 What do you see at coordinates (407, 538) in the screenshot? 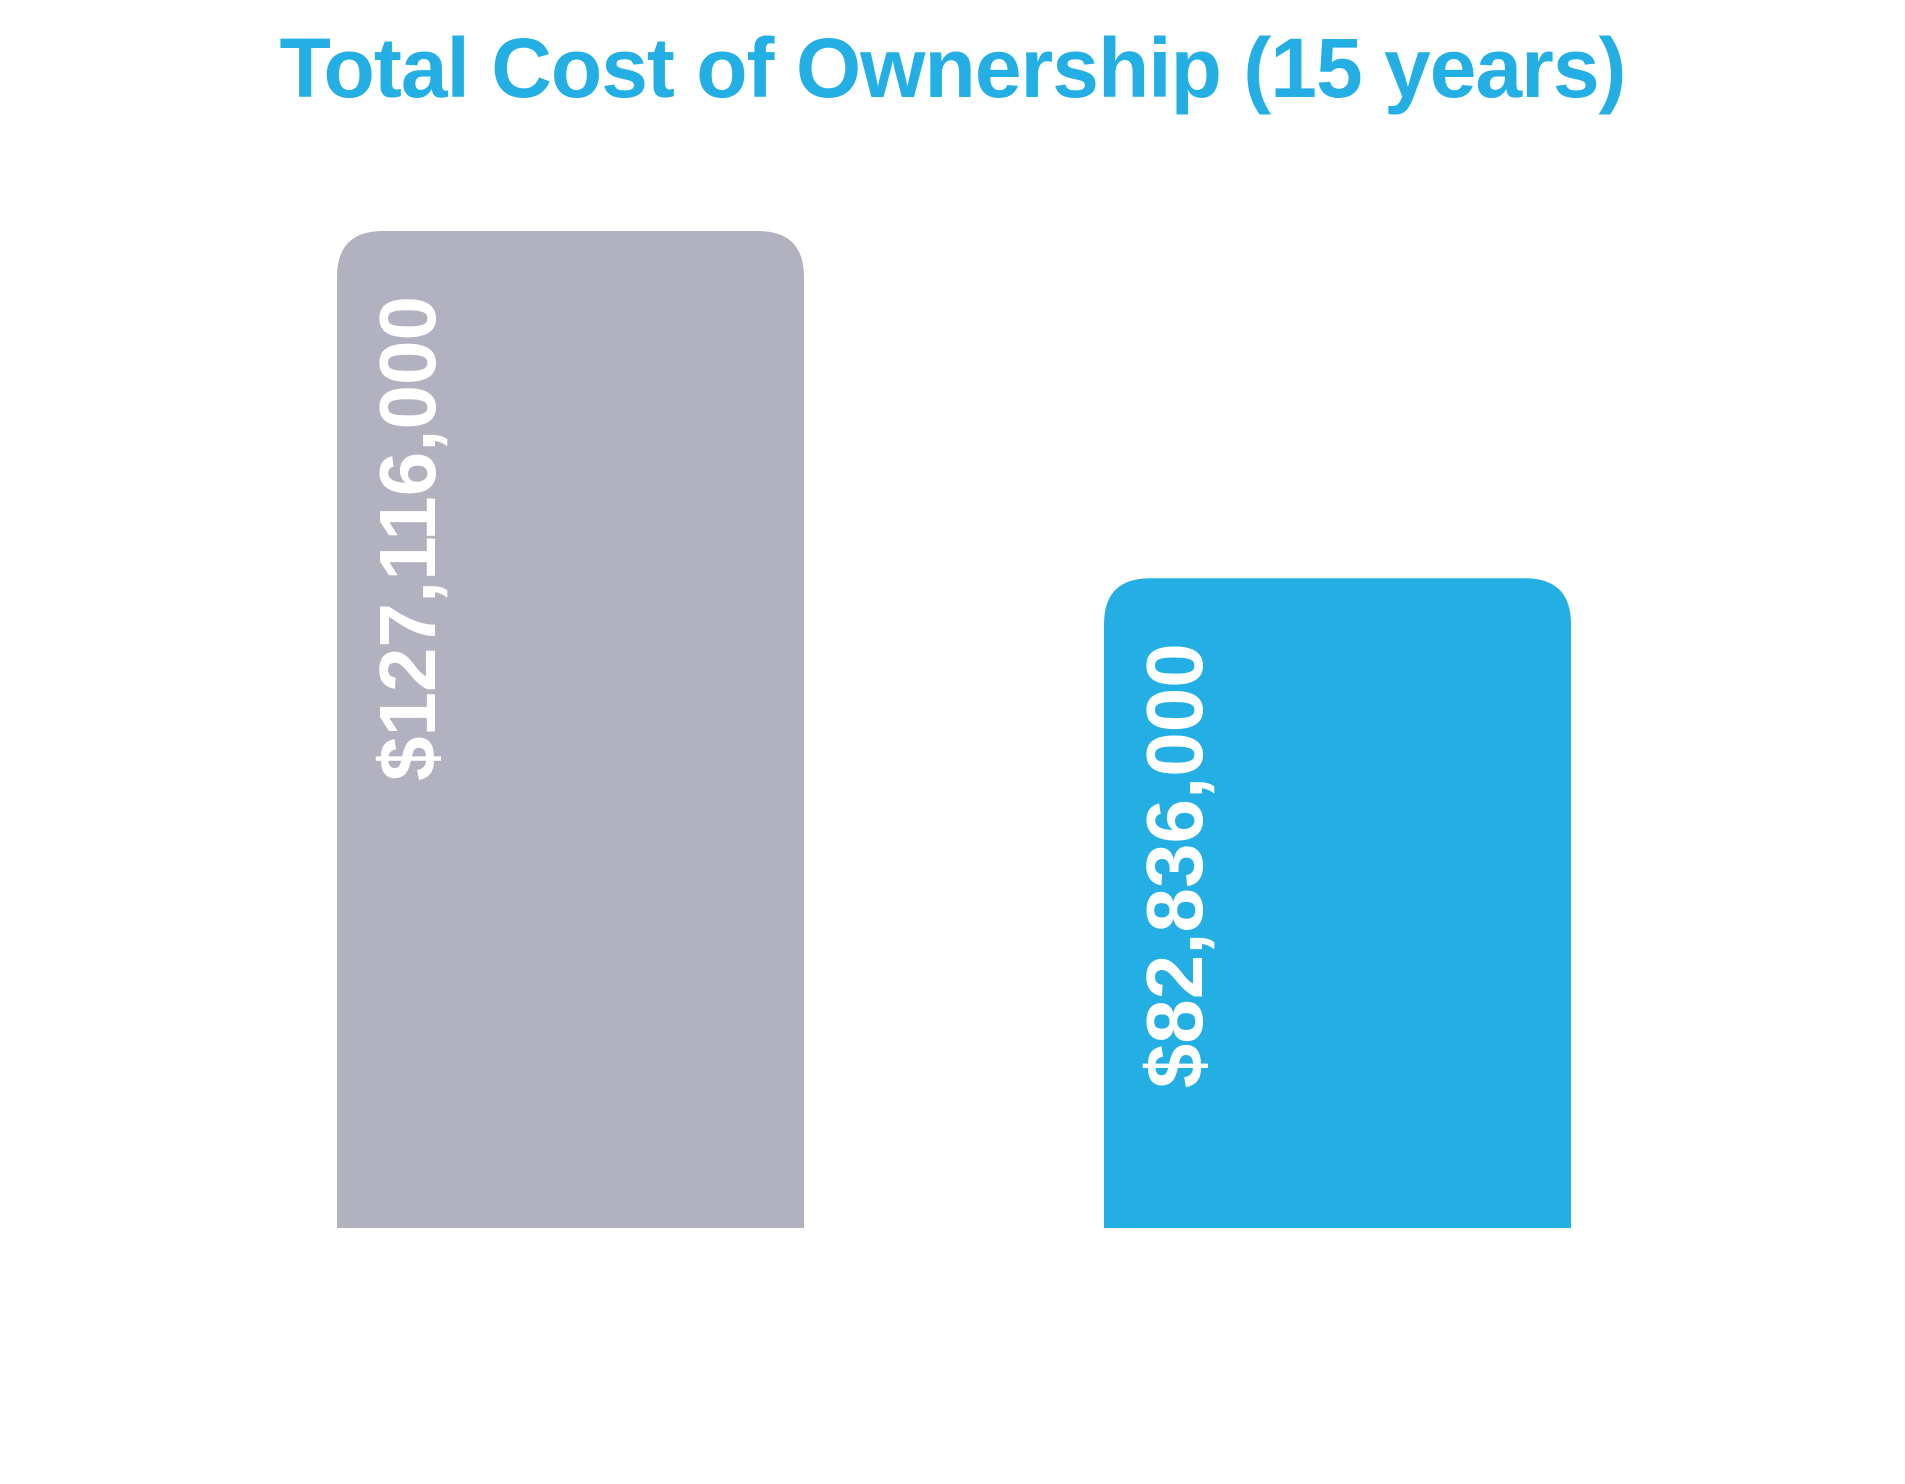
I see `bar-value-label-1: $127,116,000` at bounding box center [407, 538].